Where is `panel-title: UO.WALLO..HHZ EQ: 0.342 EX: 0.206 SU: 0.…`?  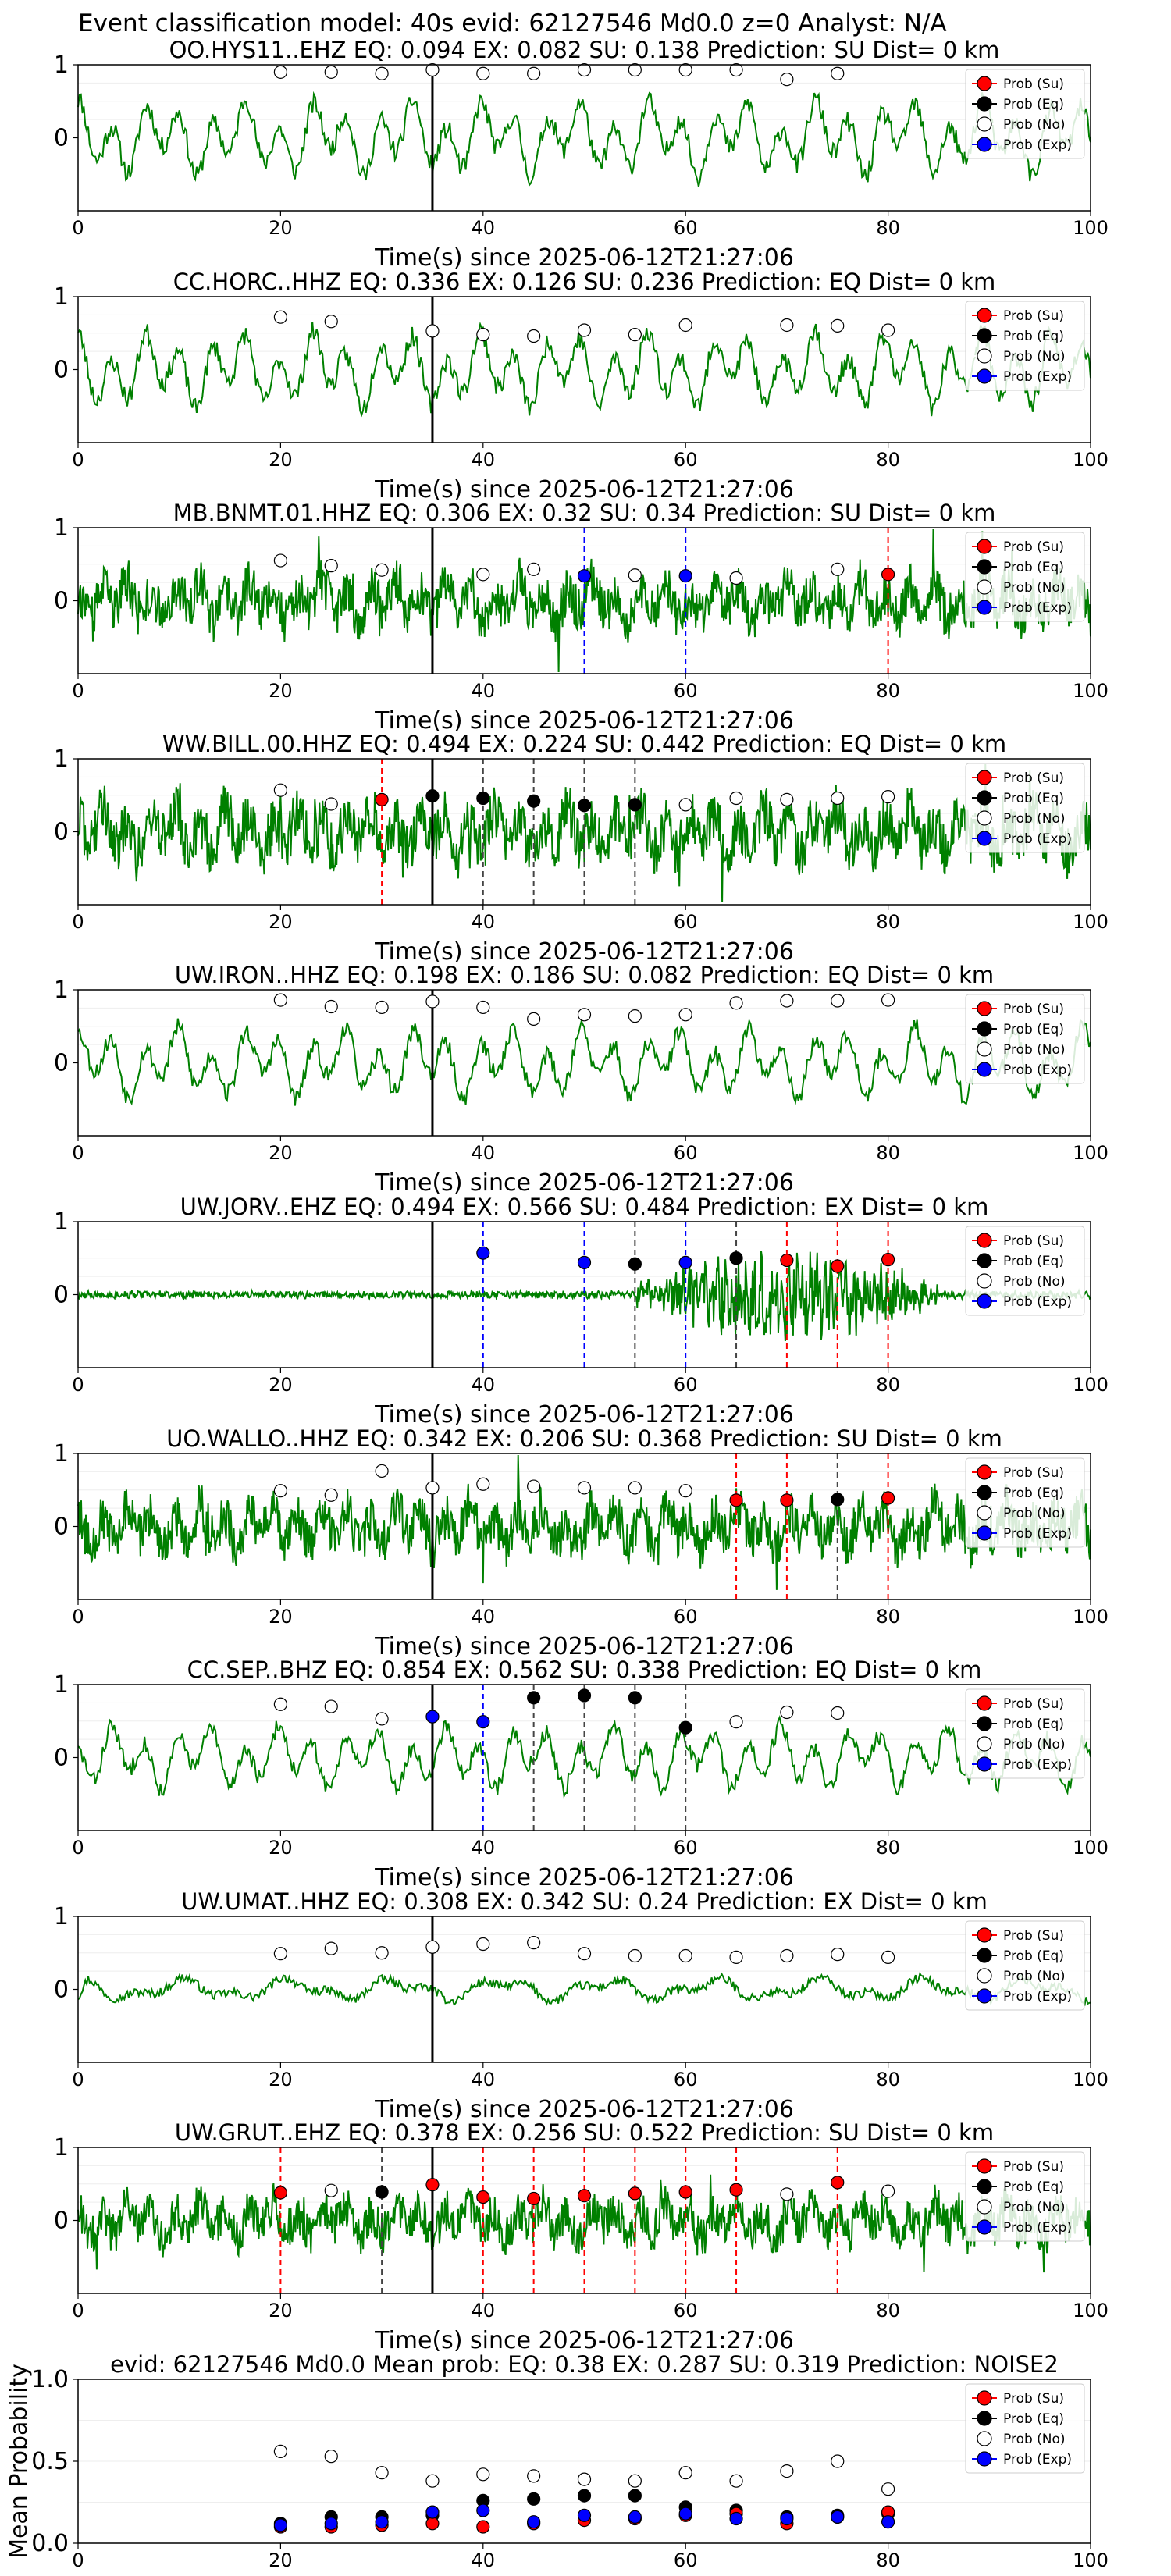
panel-title: UO.WALLO..HHZ EQ: 0.342 EX: 0.206 SU: 0.… is located at coordinates (584, 1438).